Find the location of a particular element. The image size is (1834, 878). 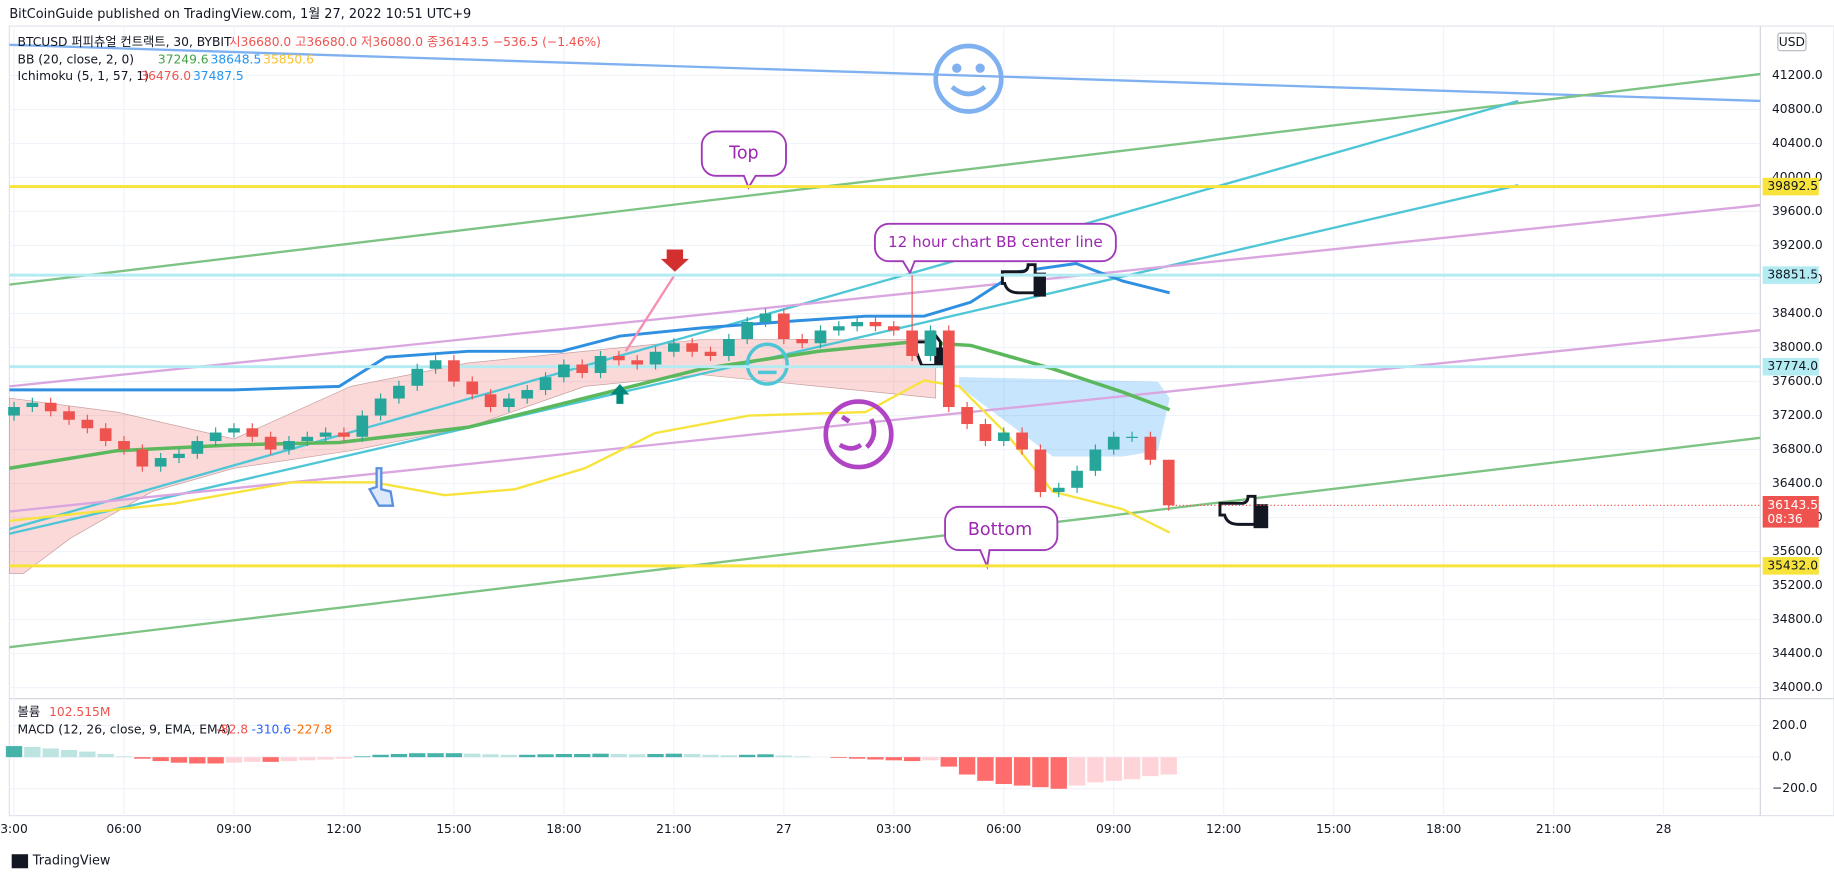

last-price-tag is located at coordinates (1790, 512).